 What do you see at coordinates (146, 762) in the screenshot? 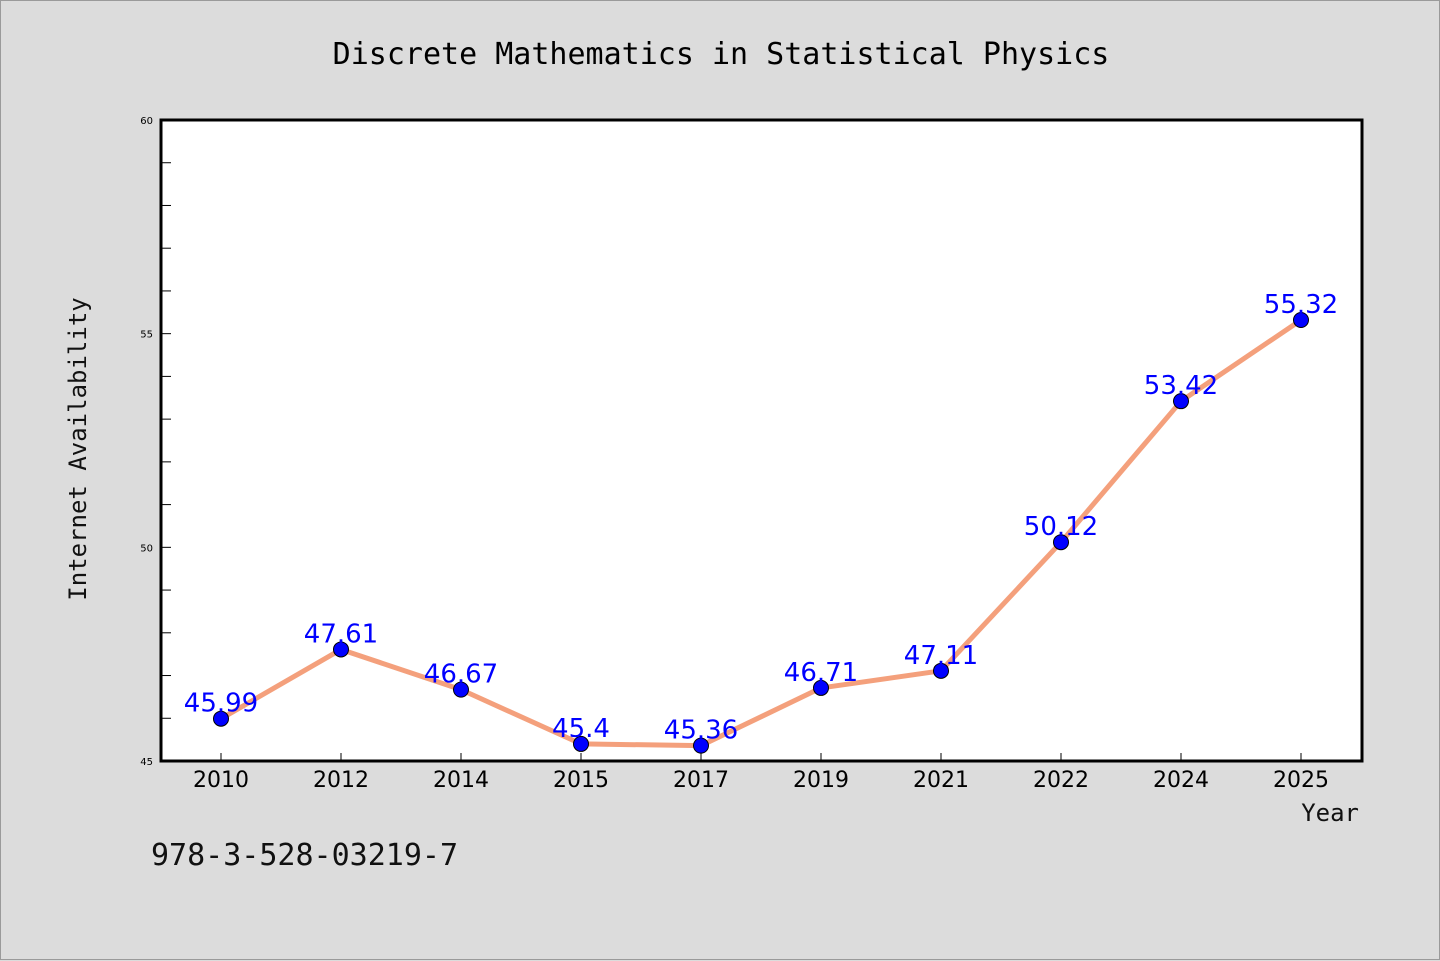
I see `y-tick-label: 45` at bounding box center [146, 762].